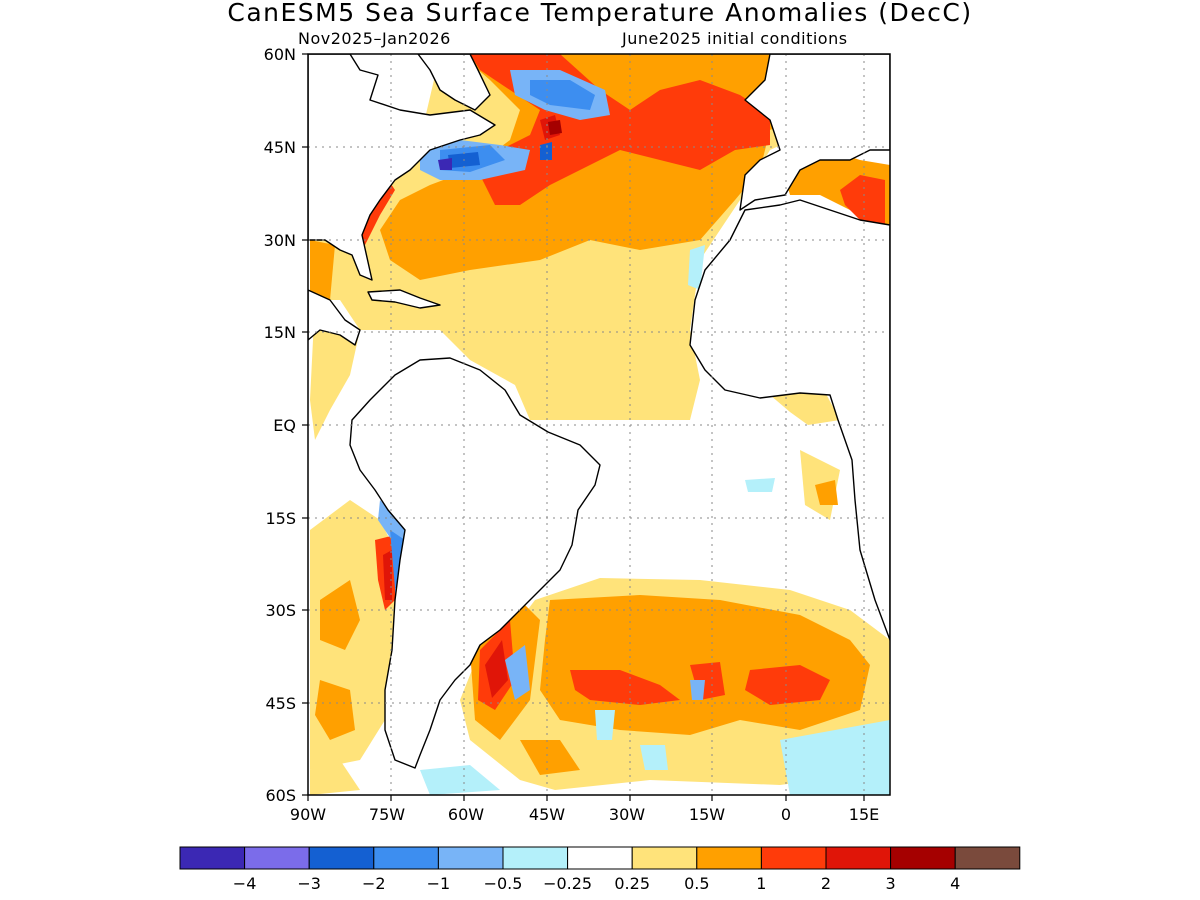 This screenshot has width=1200, height=900. I want to click on latitude-labels: 60N 45N 30N 15N EQ 15S 30S 45S 60S, so click(280, 425).